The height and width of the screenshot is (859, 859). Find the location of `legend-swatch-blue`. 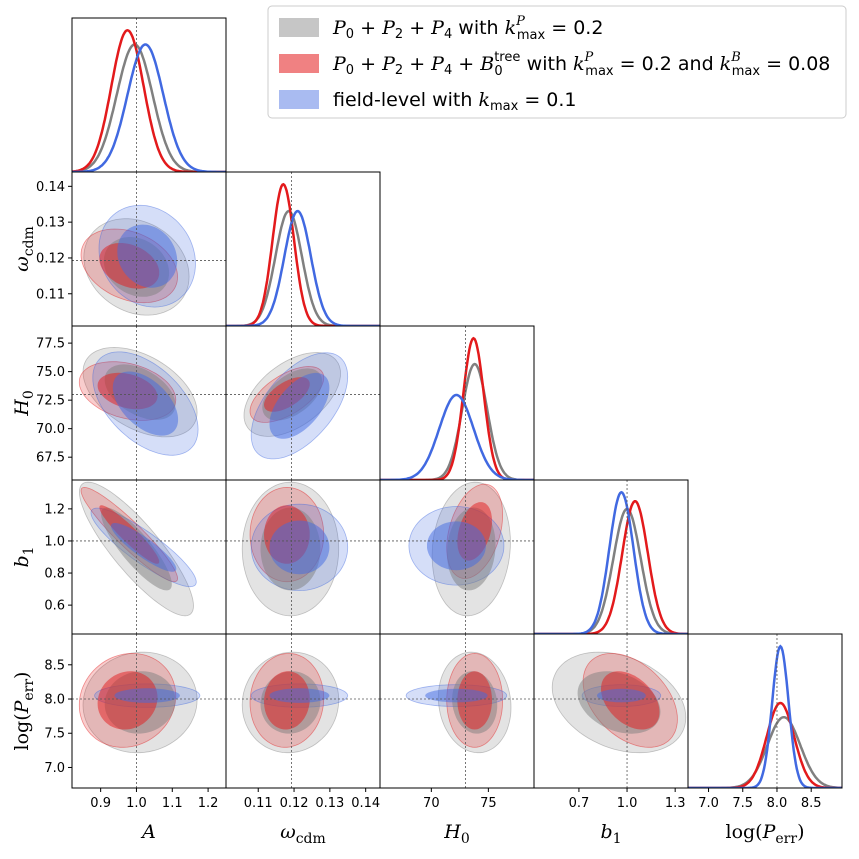

legend-swatch-blue is located at coordinates (299, 99).